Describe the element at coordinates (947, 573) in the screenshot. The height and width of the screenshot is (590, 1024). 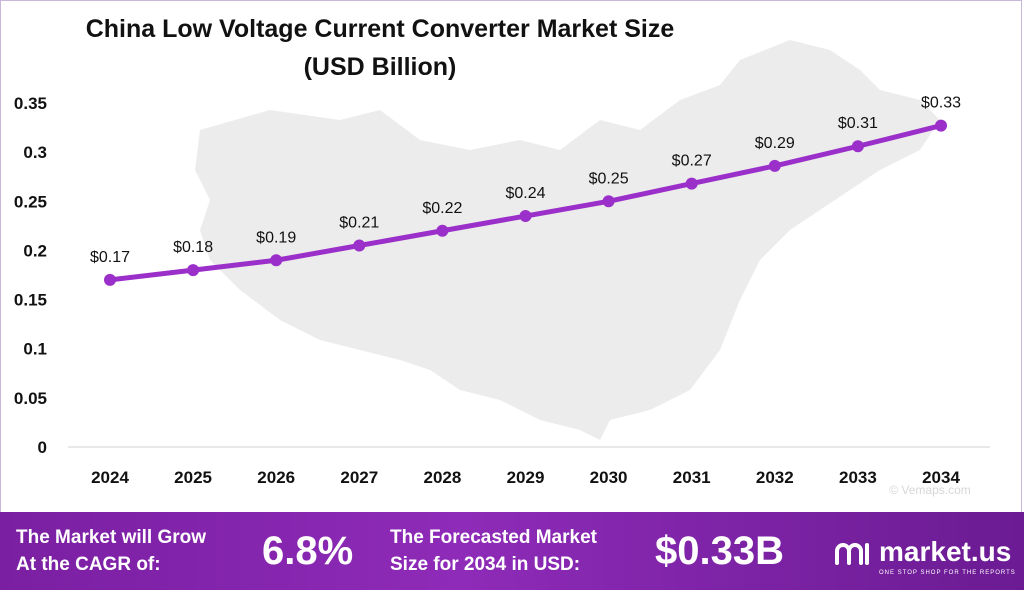
I see `brand-tagline: ONE STOP SHOP FOR THE REPORTS` at that location.